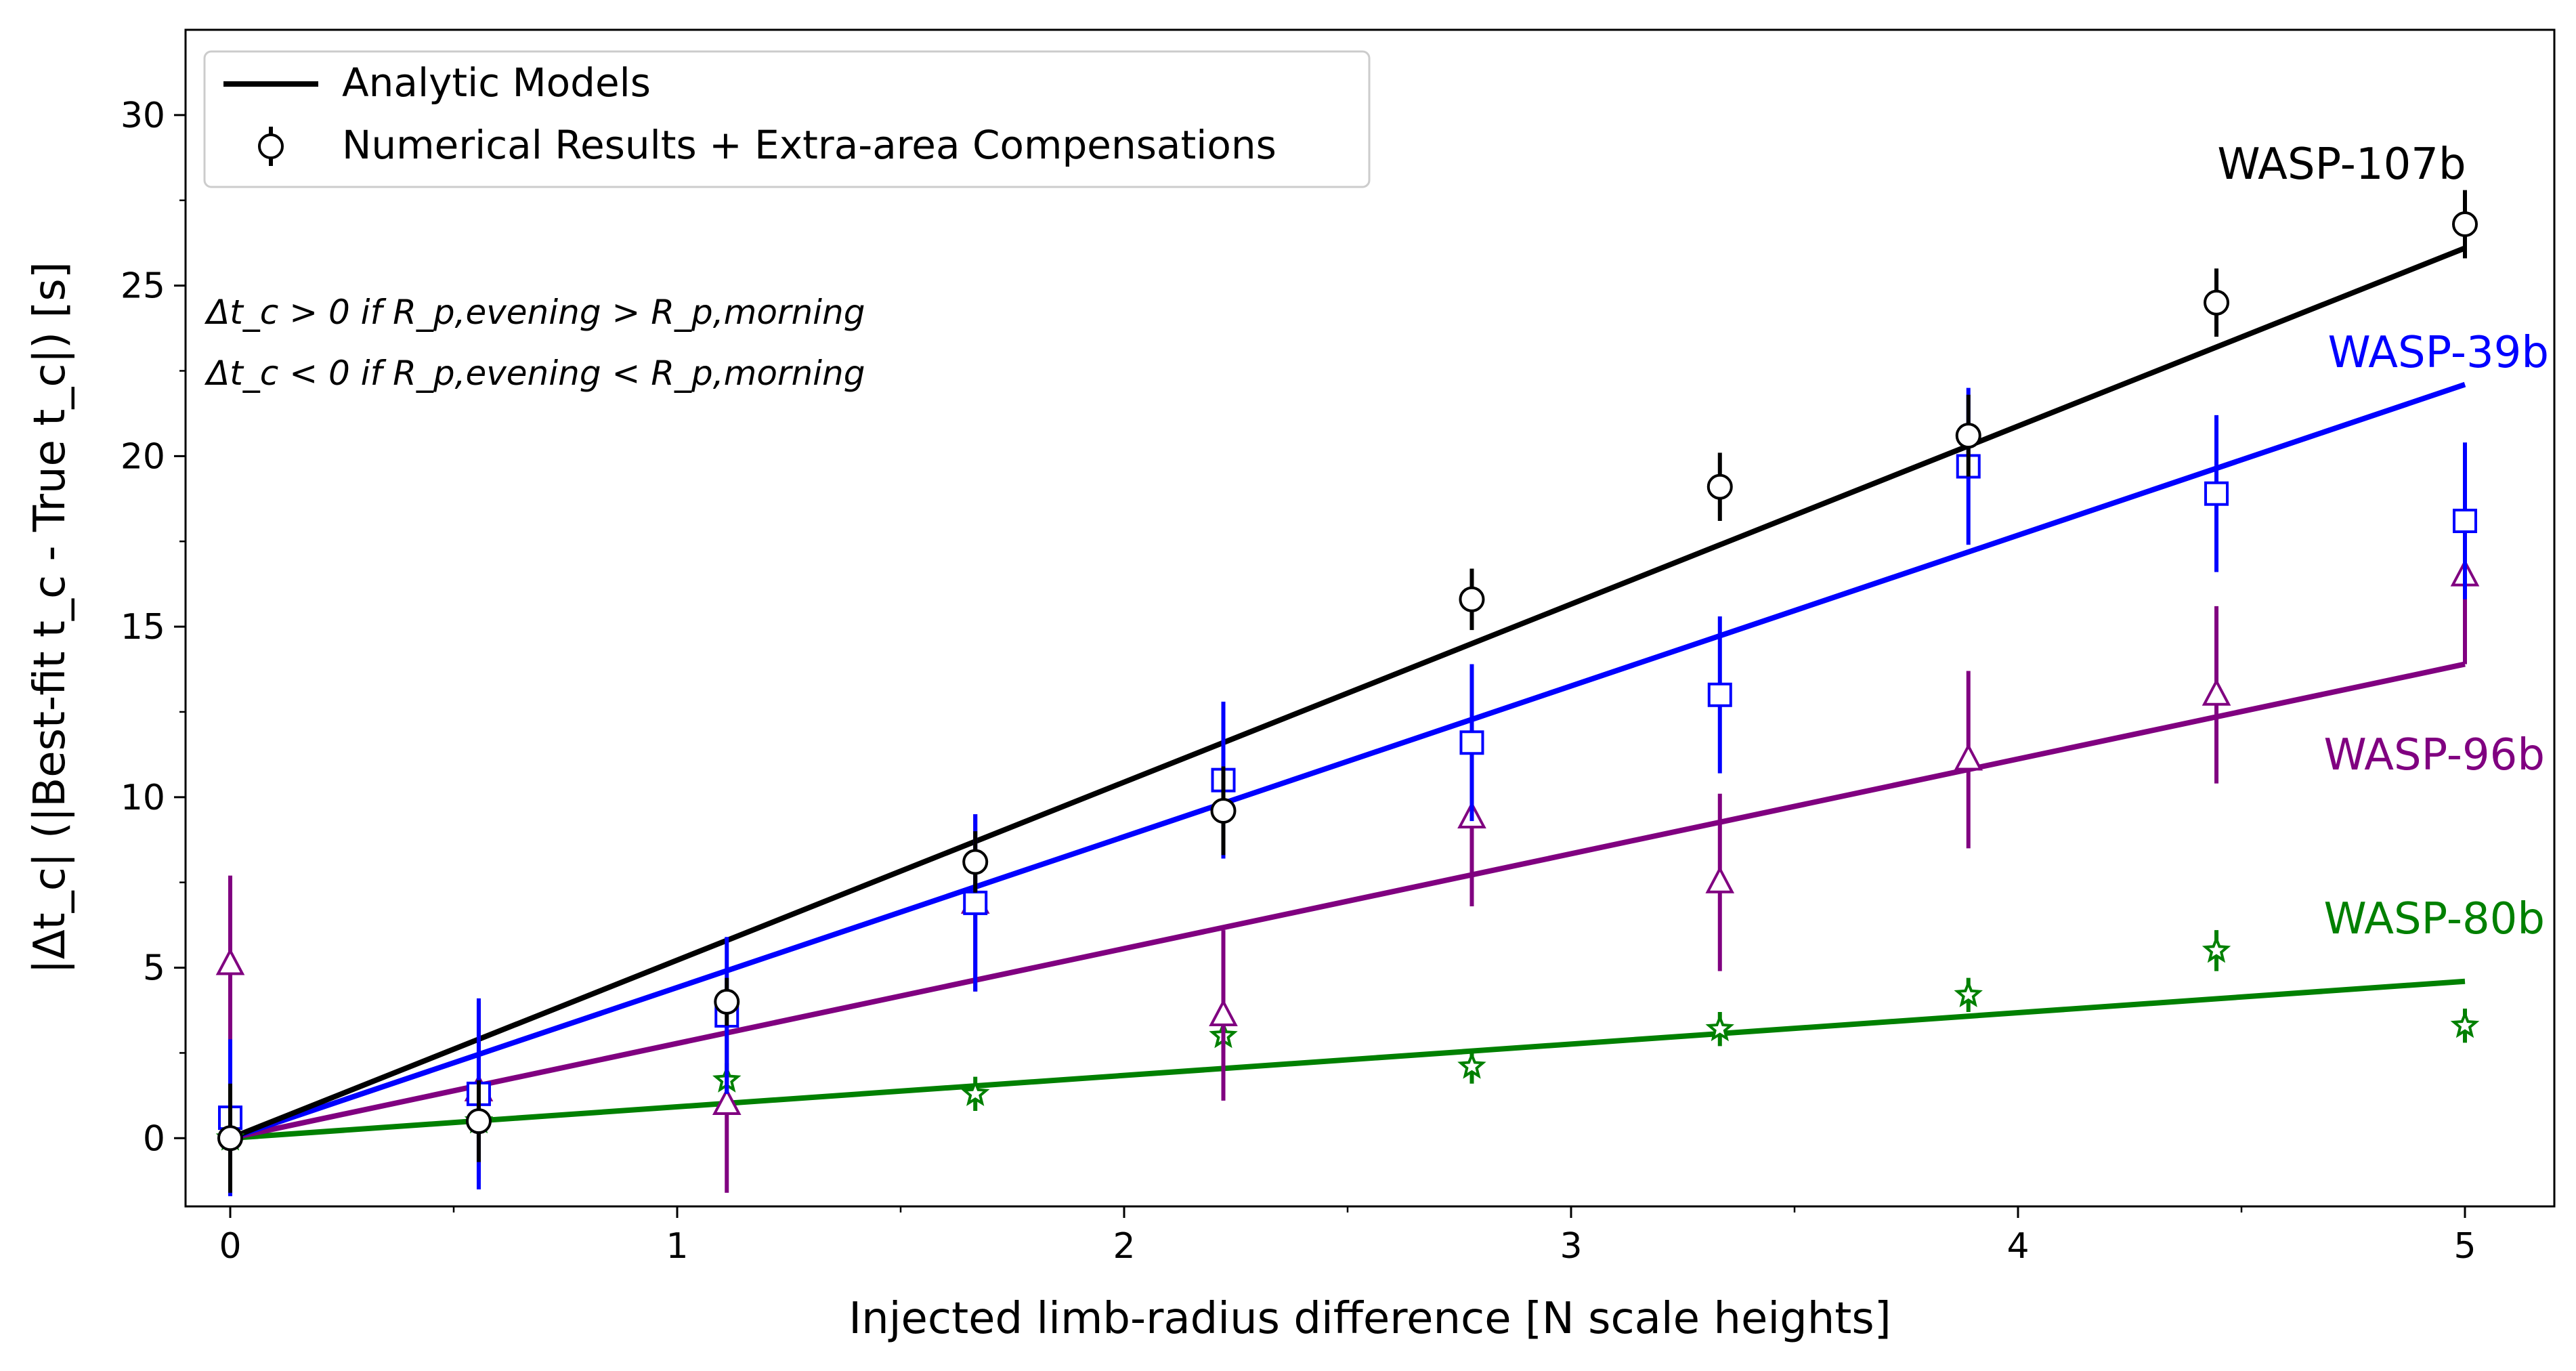  Describe the element at coordinates (143, 798) in the screenshot. I see `y-tick-label: 10` at that location.